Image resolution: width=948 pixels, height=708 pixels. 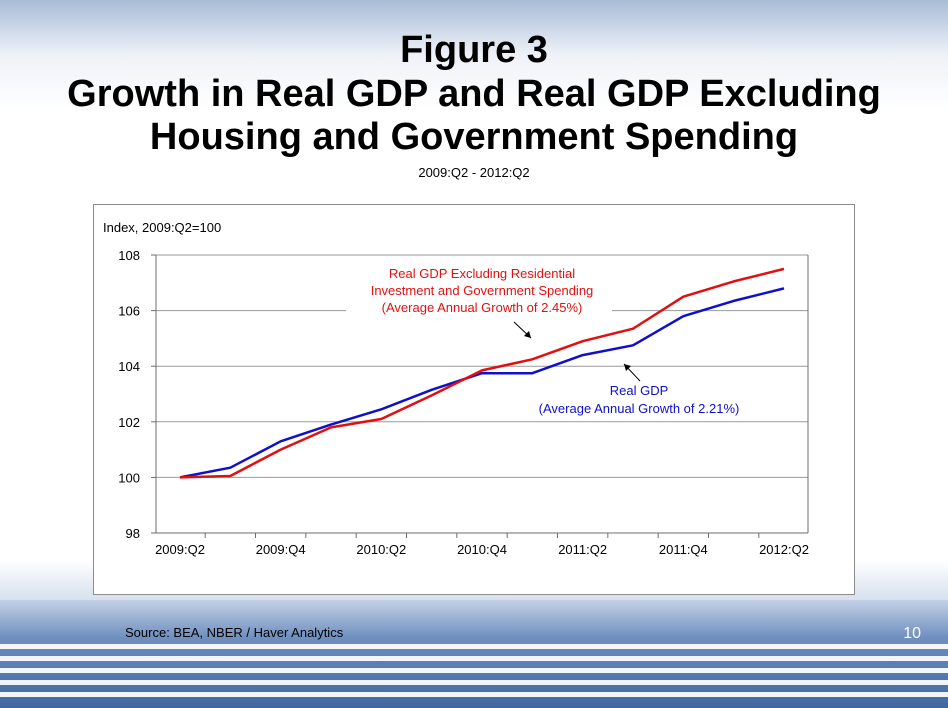 I want to click on y-axis-ticks: 98 100 102 104 106 108, so click(x=137, y=394).